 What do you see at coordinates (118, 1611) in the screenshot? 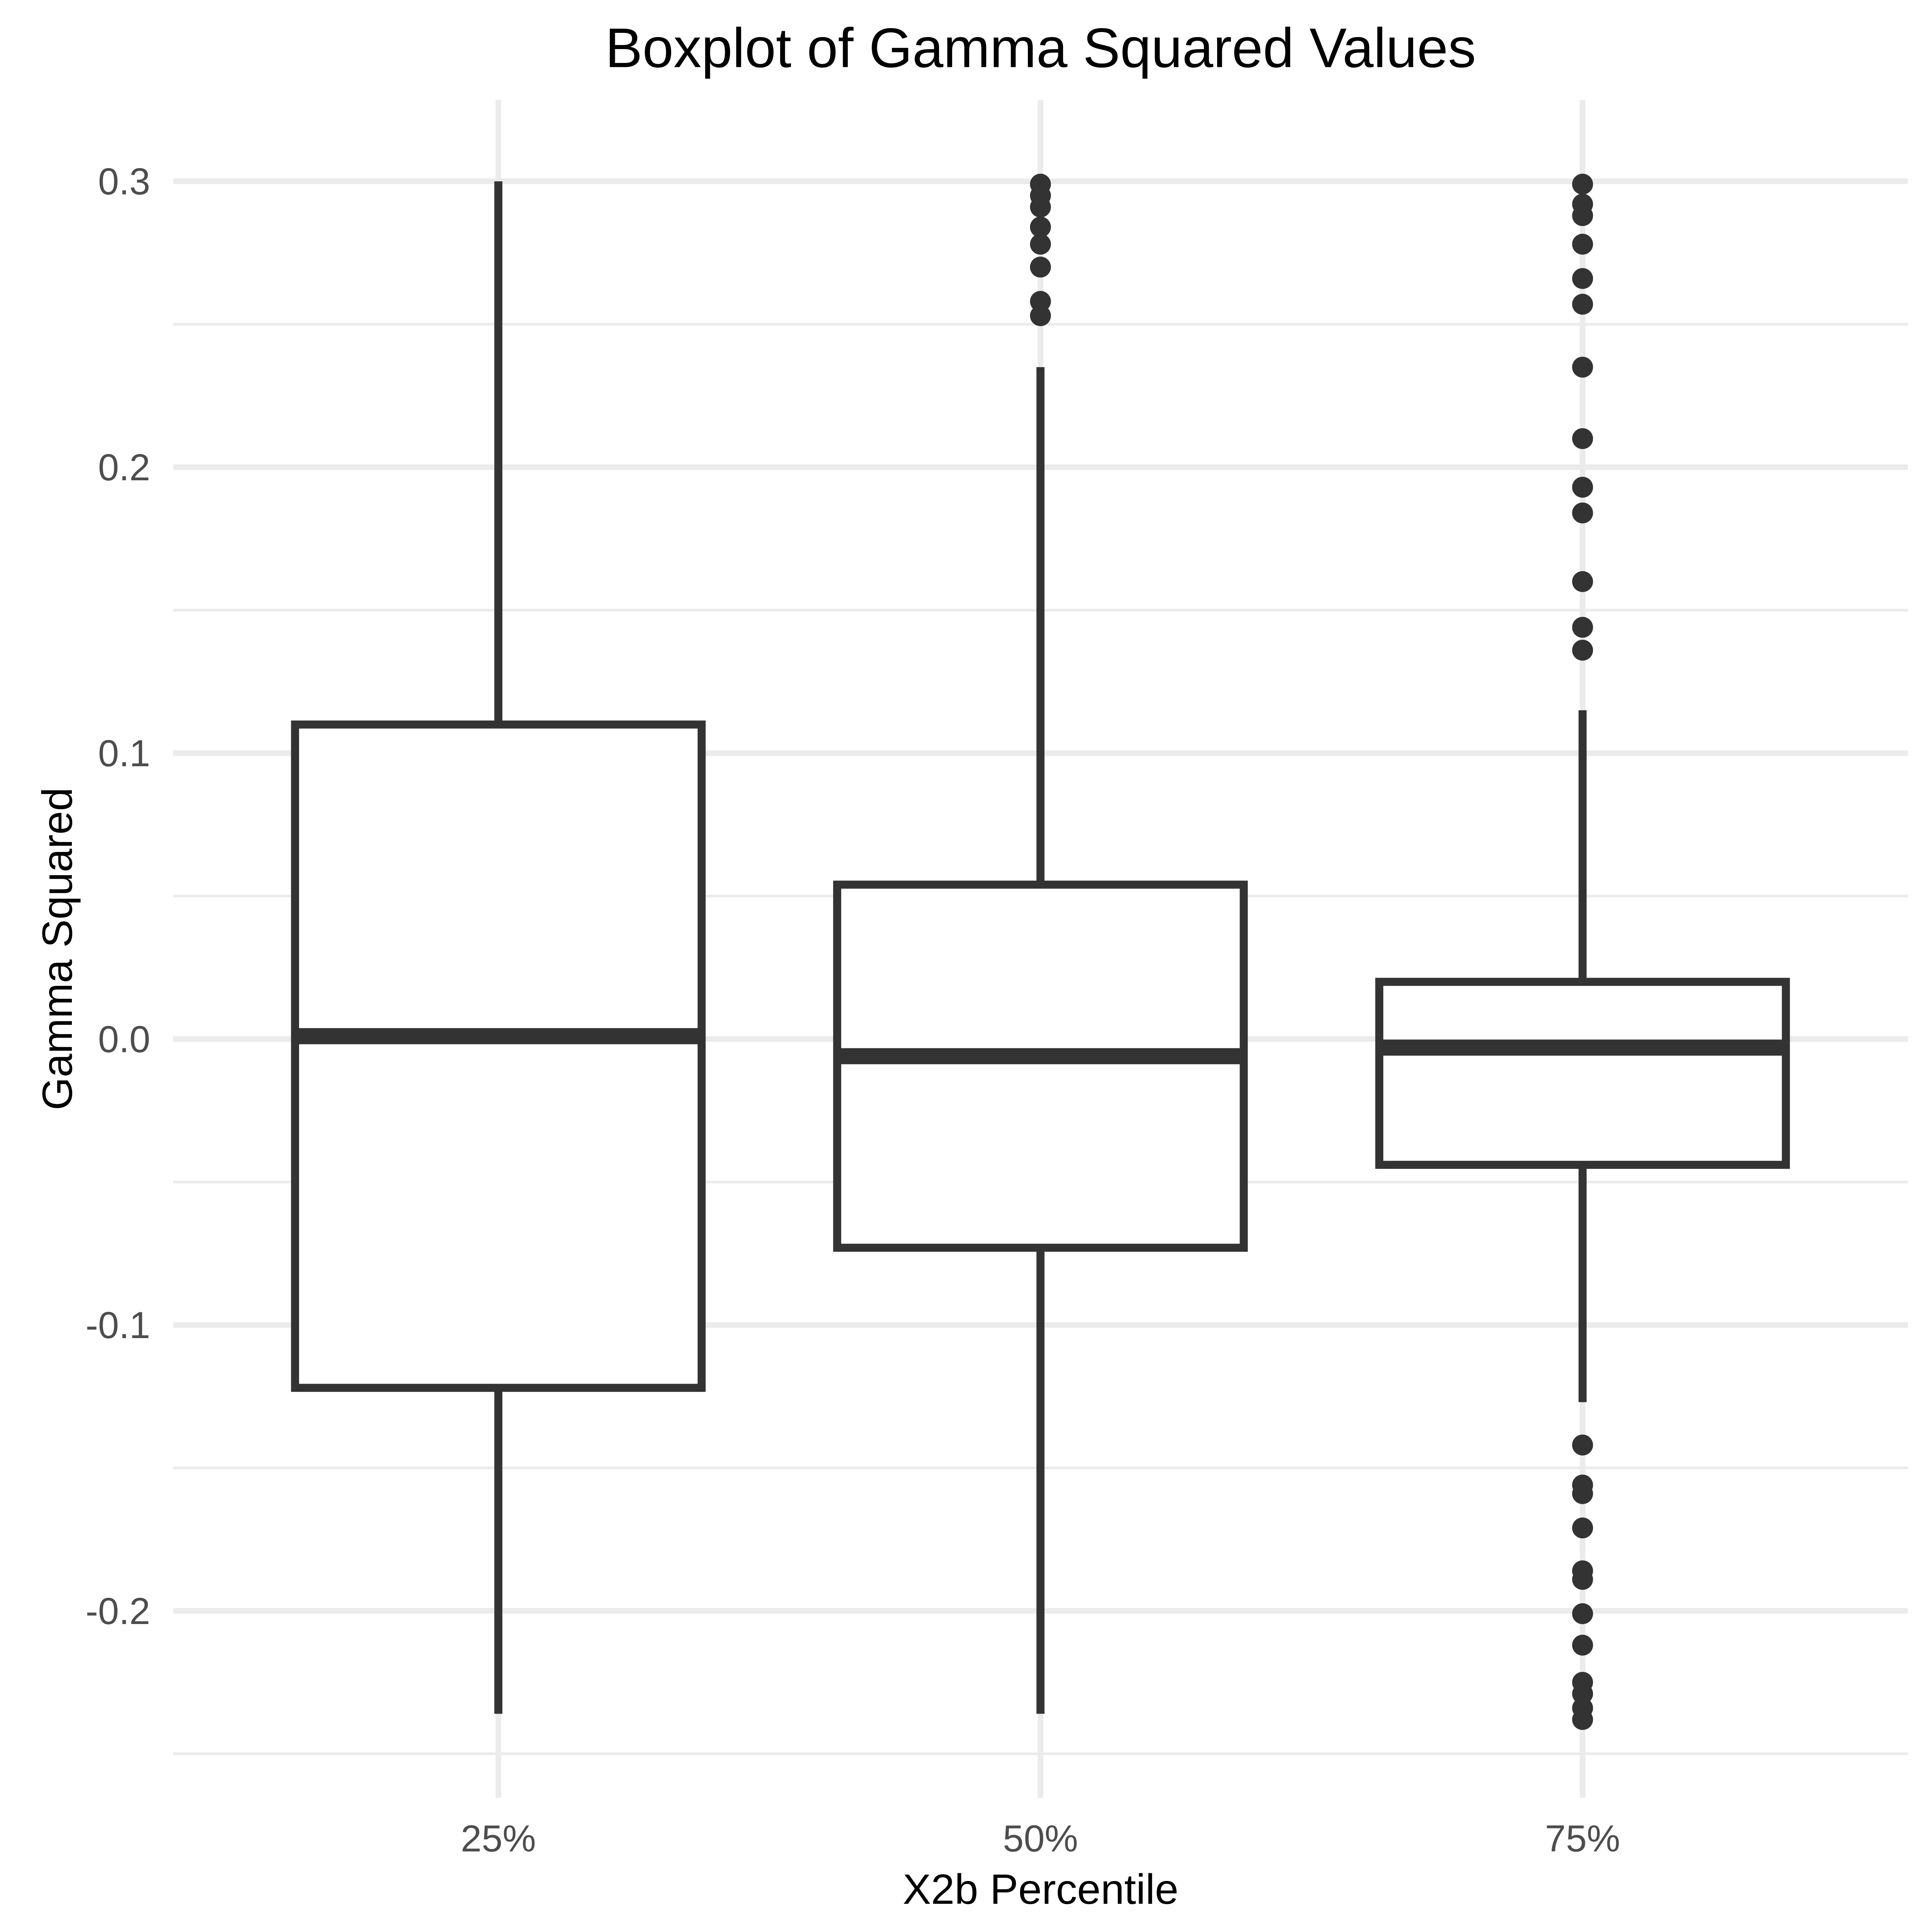
I see `y-tick-label: -0.2` at bounding box center [118, 1611].